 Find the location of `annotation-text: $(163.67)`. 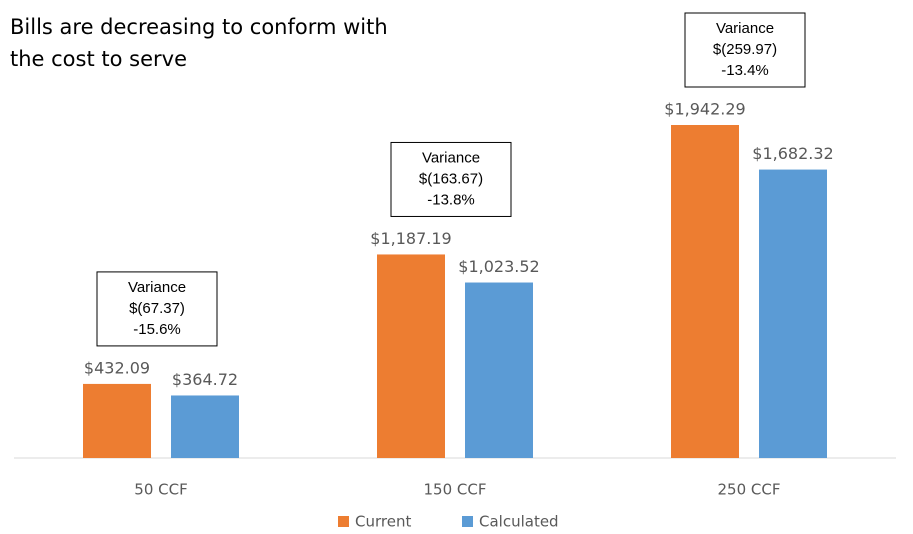

annotation-text: $(163.67) is located at coordinates (451, 178).